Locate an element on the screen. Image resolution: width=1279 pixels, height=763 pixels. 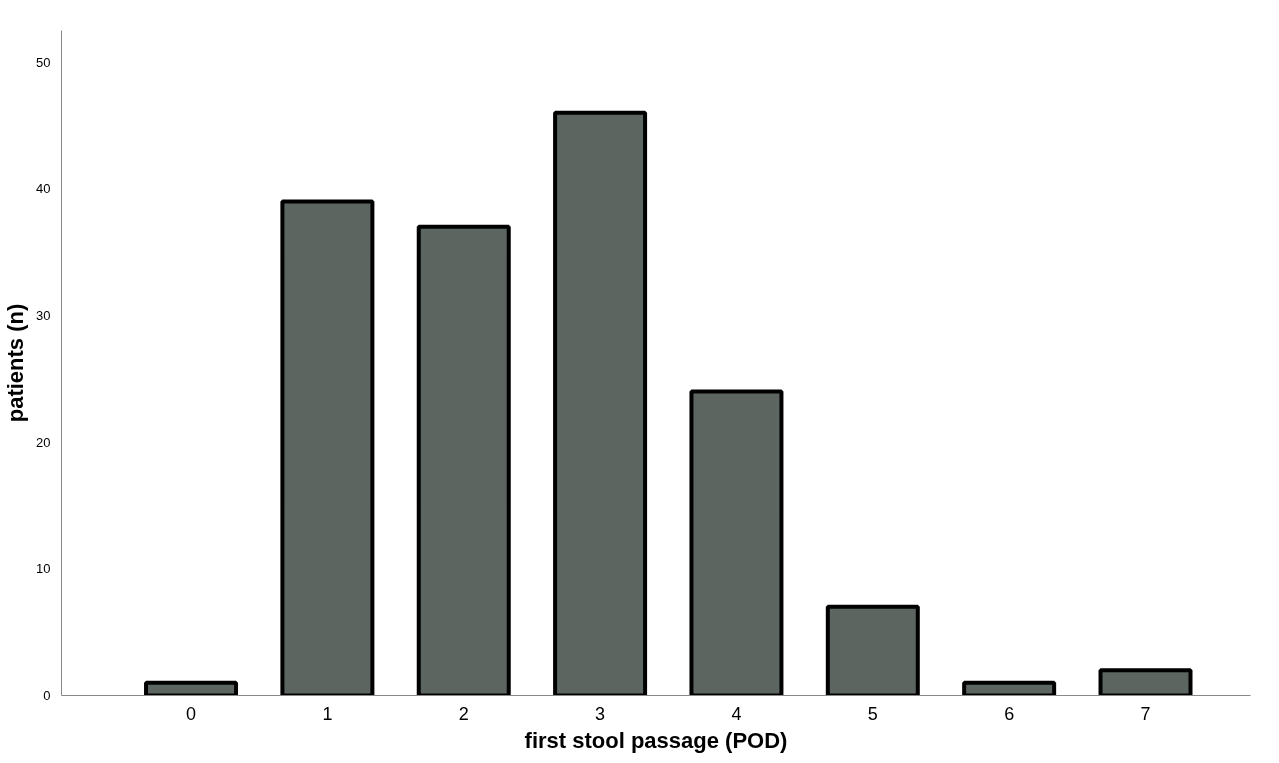
x-tick-label: 3 is located at coordinates (600, 713).